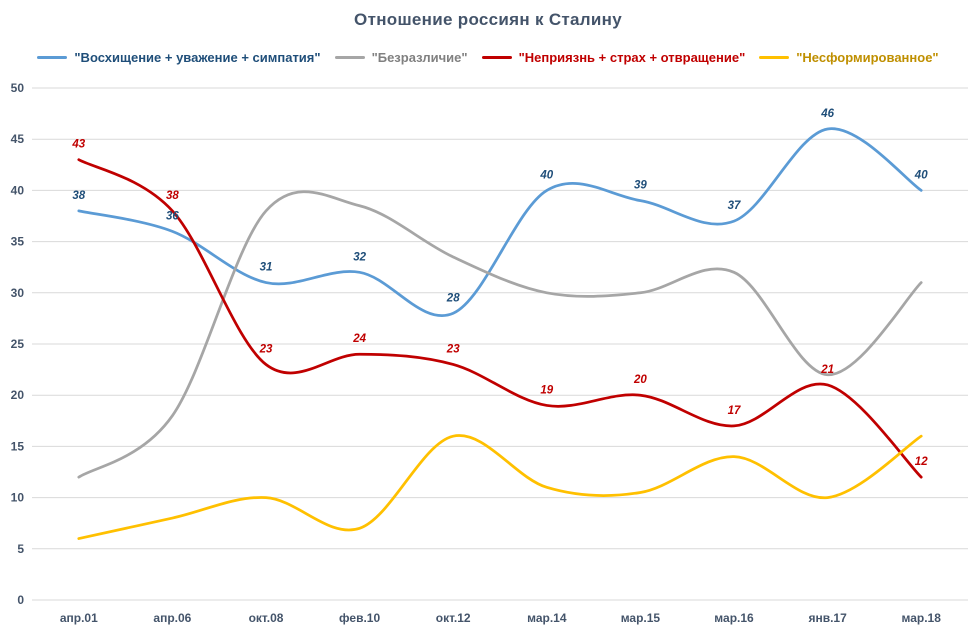  What do you see at coordinates (500, 487) in the screenshot?
I see `series-line-unformed` at bounding box center [500, 487].